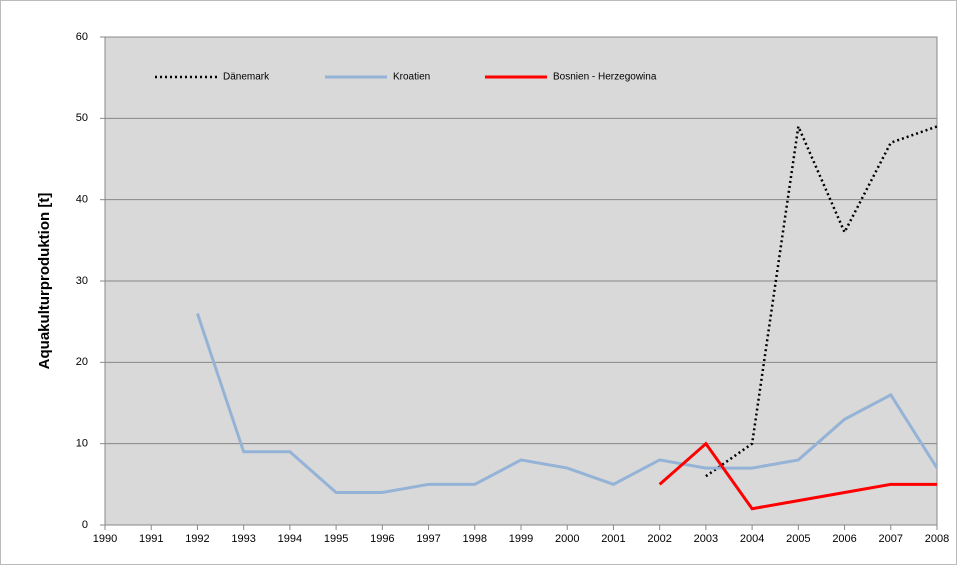 The width and height of the screenshot is (957, 565). I want to click on y-tick-label: 30, so click(82, 281).